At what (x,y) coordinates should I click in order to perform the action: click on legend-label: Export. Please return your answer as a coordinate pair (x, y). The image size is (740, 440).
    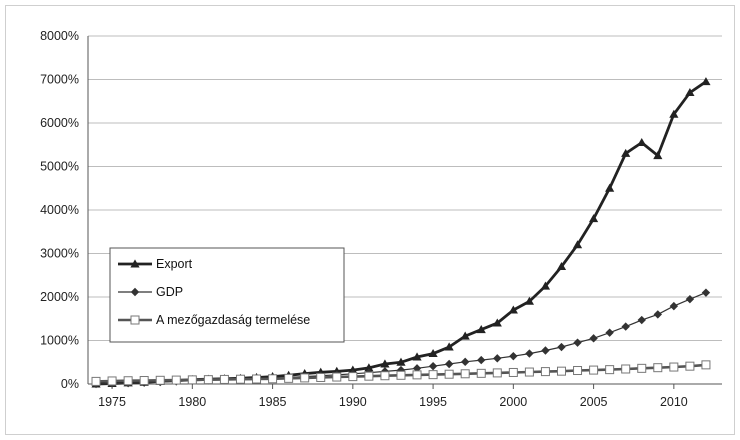
    Looking at the image, I should click on (174, 264).